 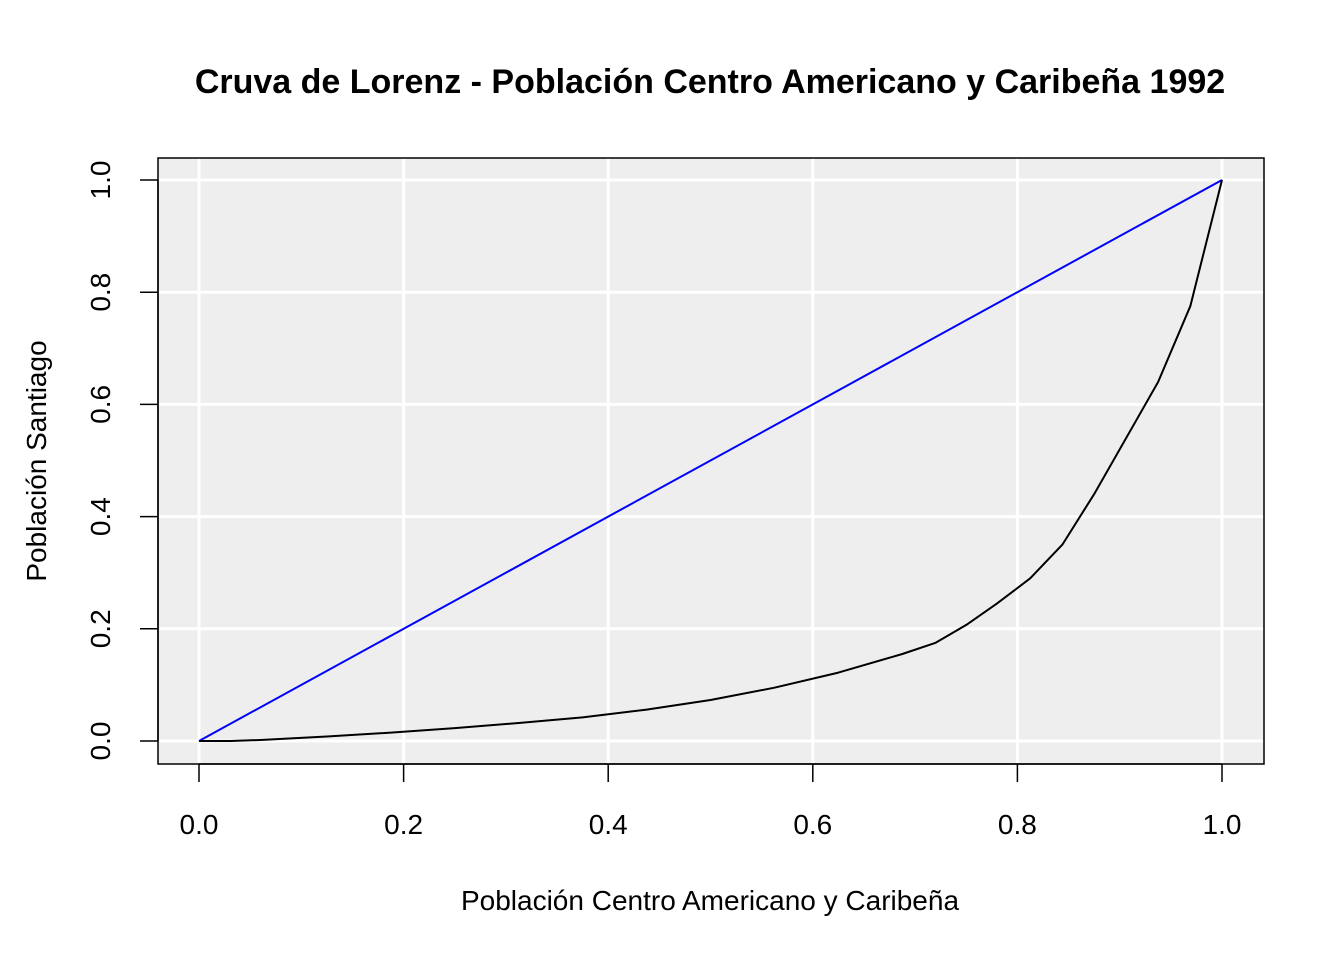 What do you see at coordinates (710, 900) in the screenshot?
I see `x-axis-label: Población Centro Americano y Caribeña` at bounding box center [710, 900].